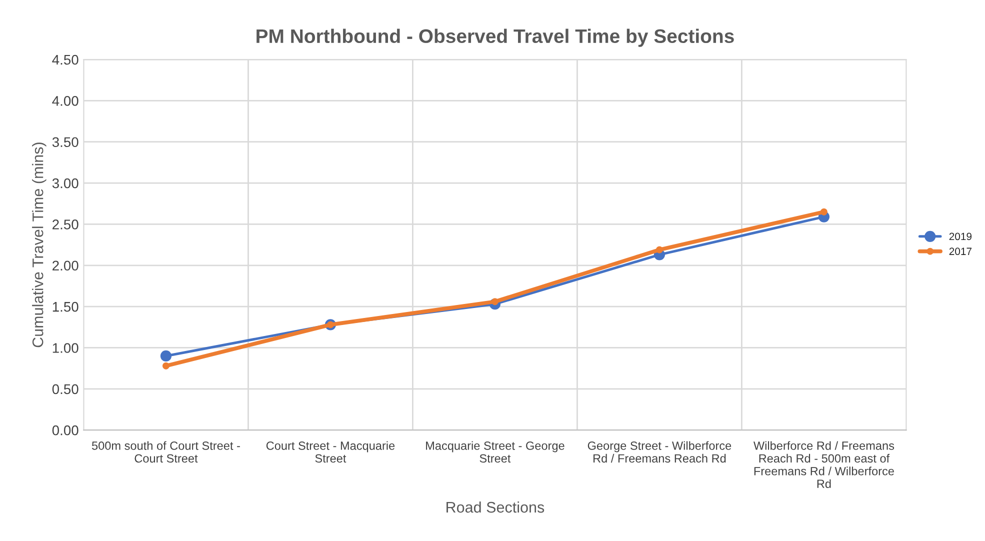 This screenshot has width=985, height=541. I want to click on legend-label: 2019, so click(960, 236).